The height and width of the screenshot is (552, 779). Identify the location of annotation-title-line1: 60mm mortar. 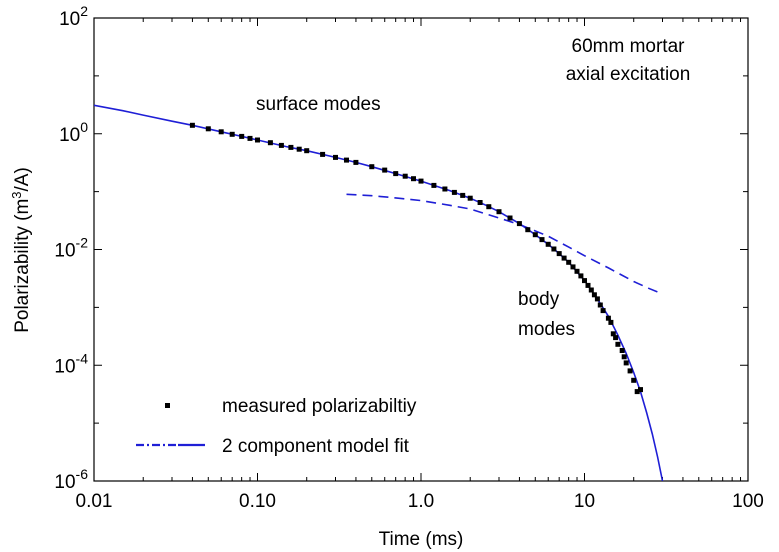
(629, 46).